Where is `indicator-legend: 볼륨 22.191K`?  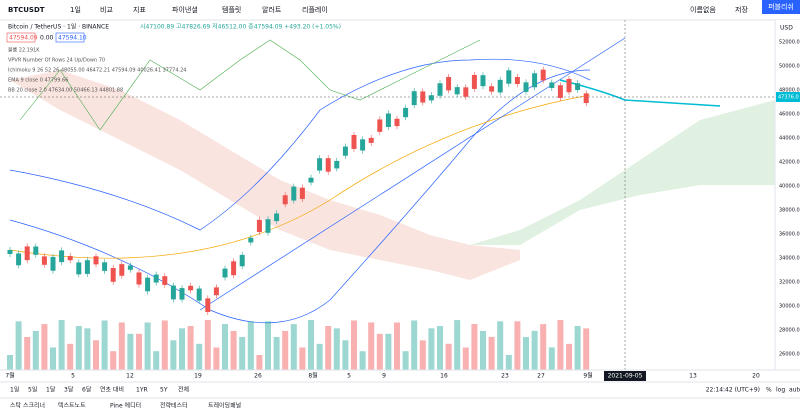
indicator-legend: 볼륨 22.191K is located at coordinates (24, 50).